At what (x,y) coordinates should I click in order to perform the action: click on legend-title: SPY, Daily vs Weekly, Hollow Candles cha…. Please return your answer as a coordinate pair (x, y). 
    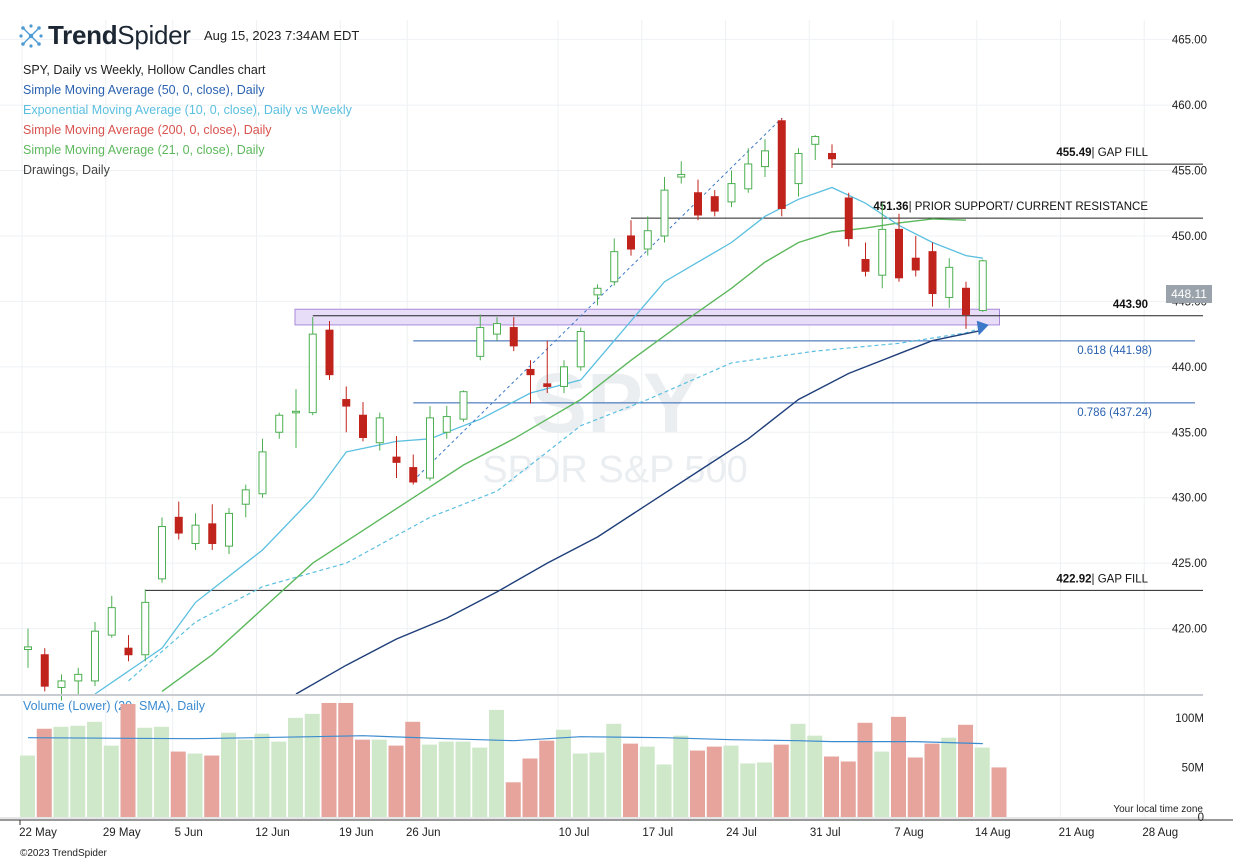
    Looking at the image, I should click on (144, 70).